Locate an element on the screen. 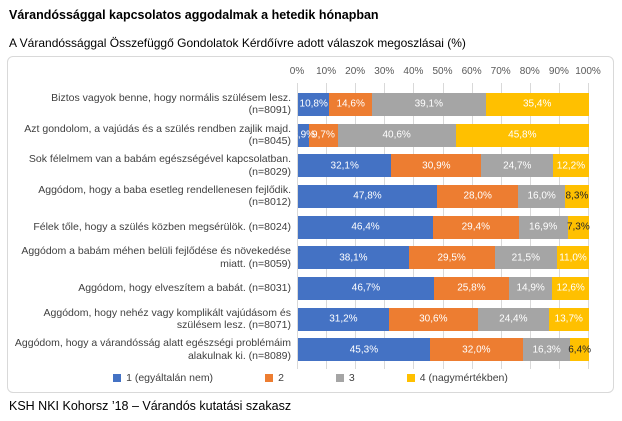 The image size is (622, 421). data-label: 28,0% is located at coordinates (477, 196).